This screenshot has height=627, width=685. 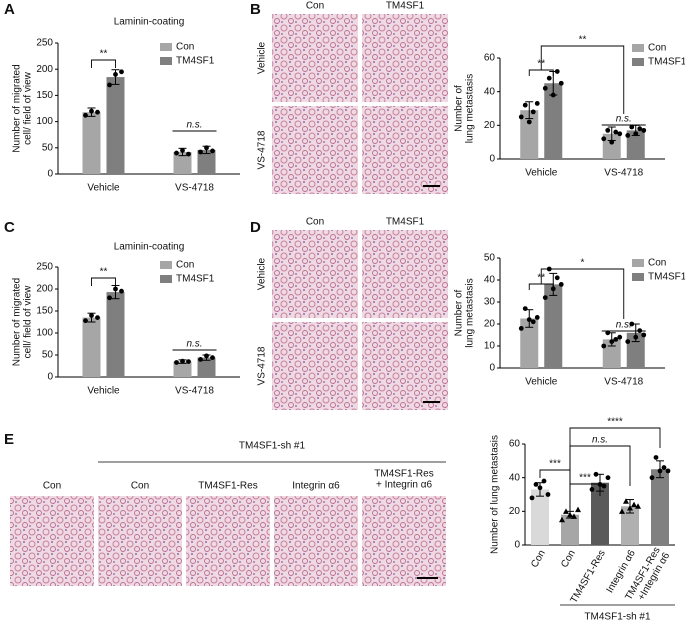 What do you see at coordinates (490, 258) in the screenshot?
I see `y-tick-label: 50` at bounding box center [490, 258].